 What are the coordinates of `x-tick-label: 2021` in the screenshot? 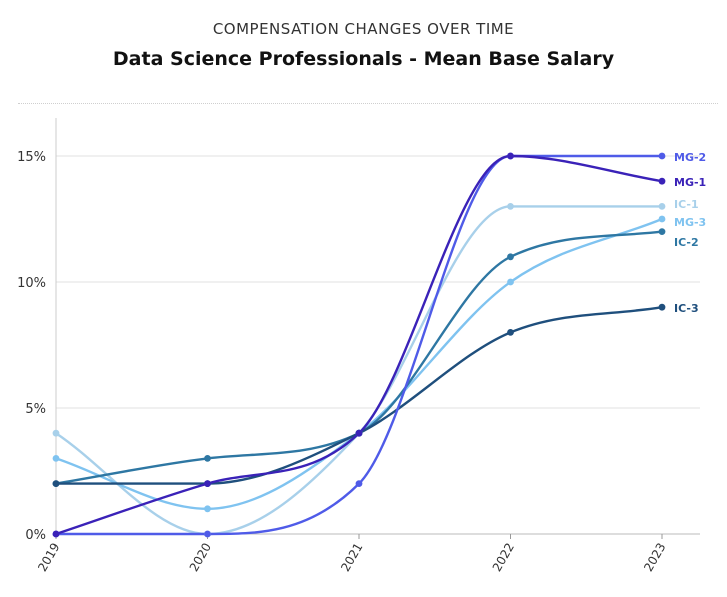 It's located at (351, 557).